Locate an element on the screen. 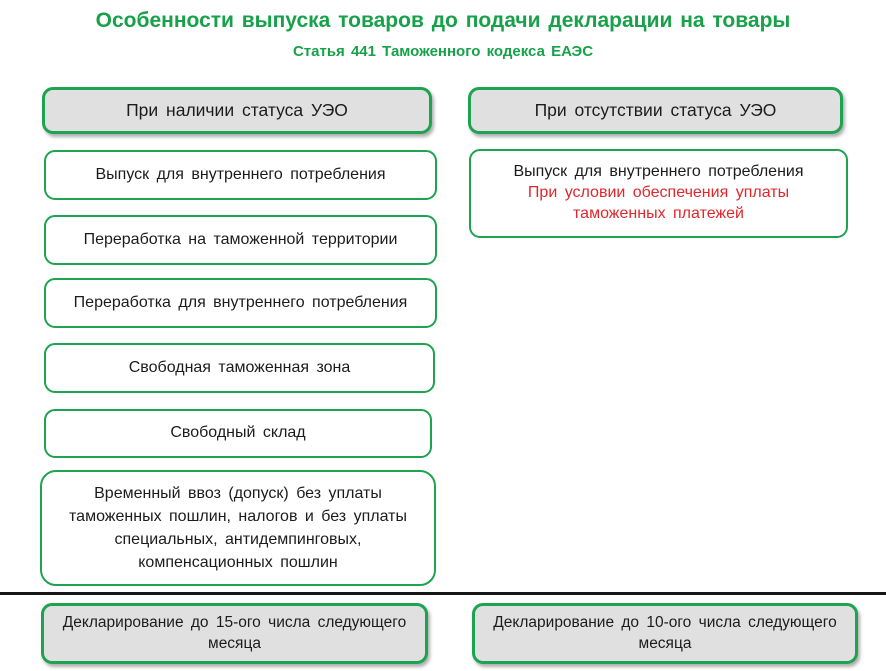 This screenshot has width=886, height=671. procedure-box-processing-customs-territory: Переработка на таможенной территории is located at coordinates (240, 240).